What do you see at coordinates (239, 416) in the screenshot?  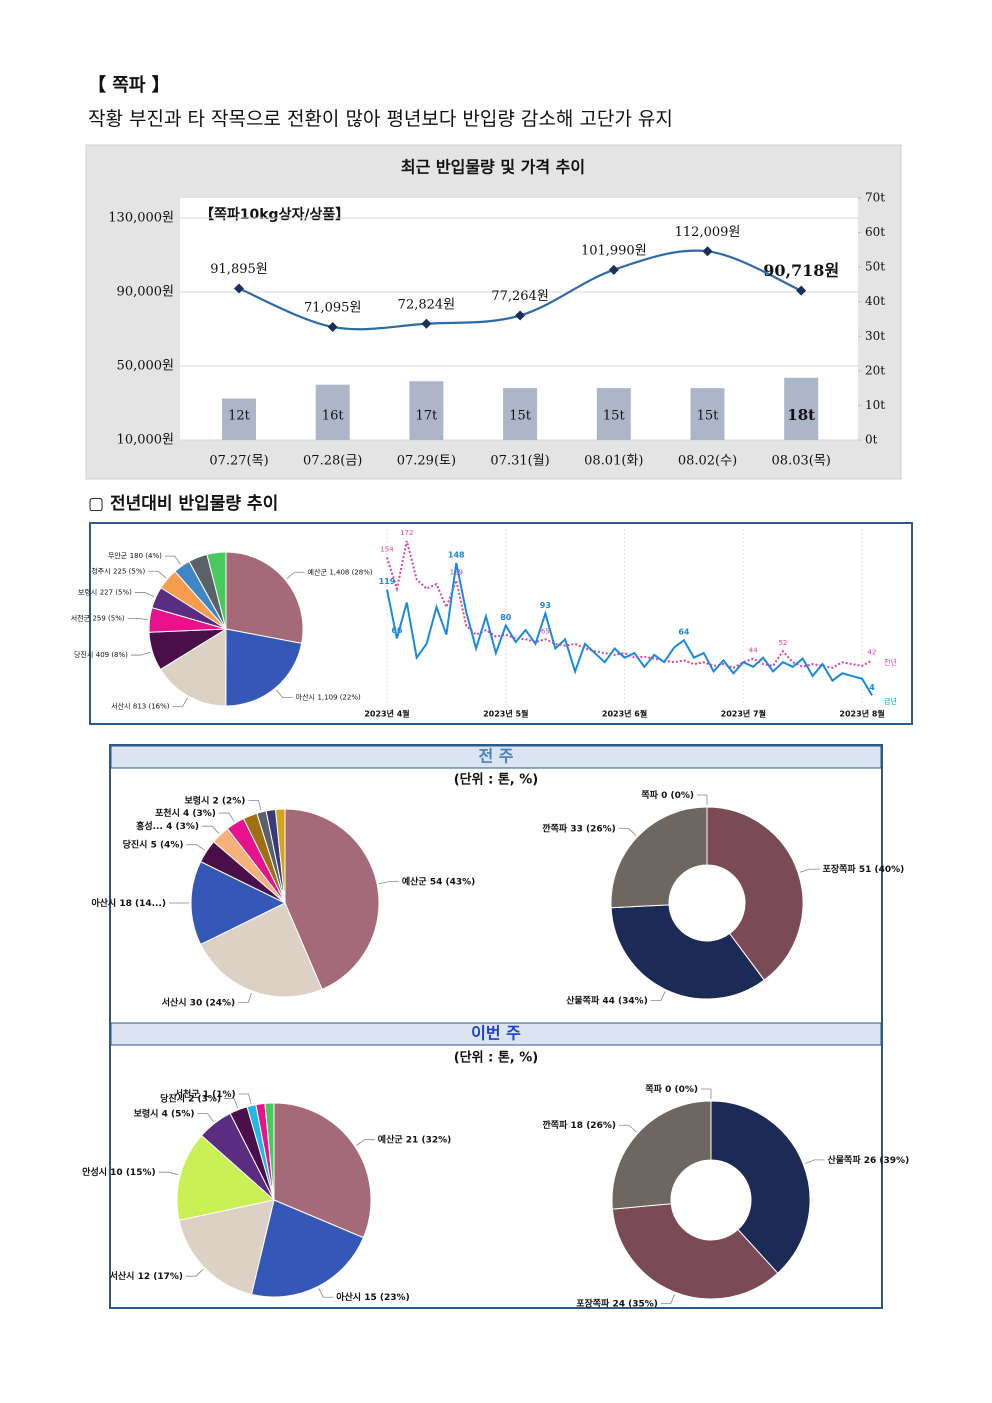 I see `bar-label: 12t` at bounding box center [239, 416].